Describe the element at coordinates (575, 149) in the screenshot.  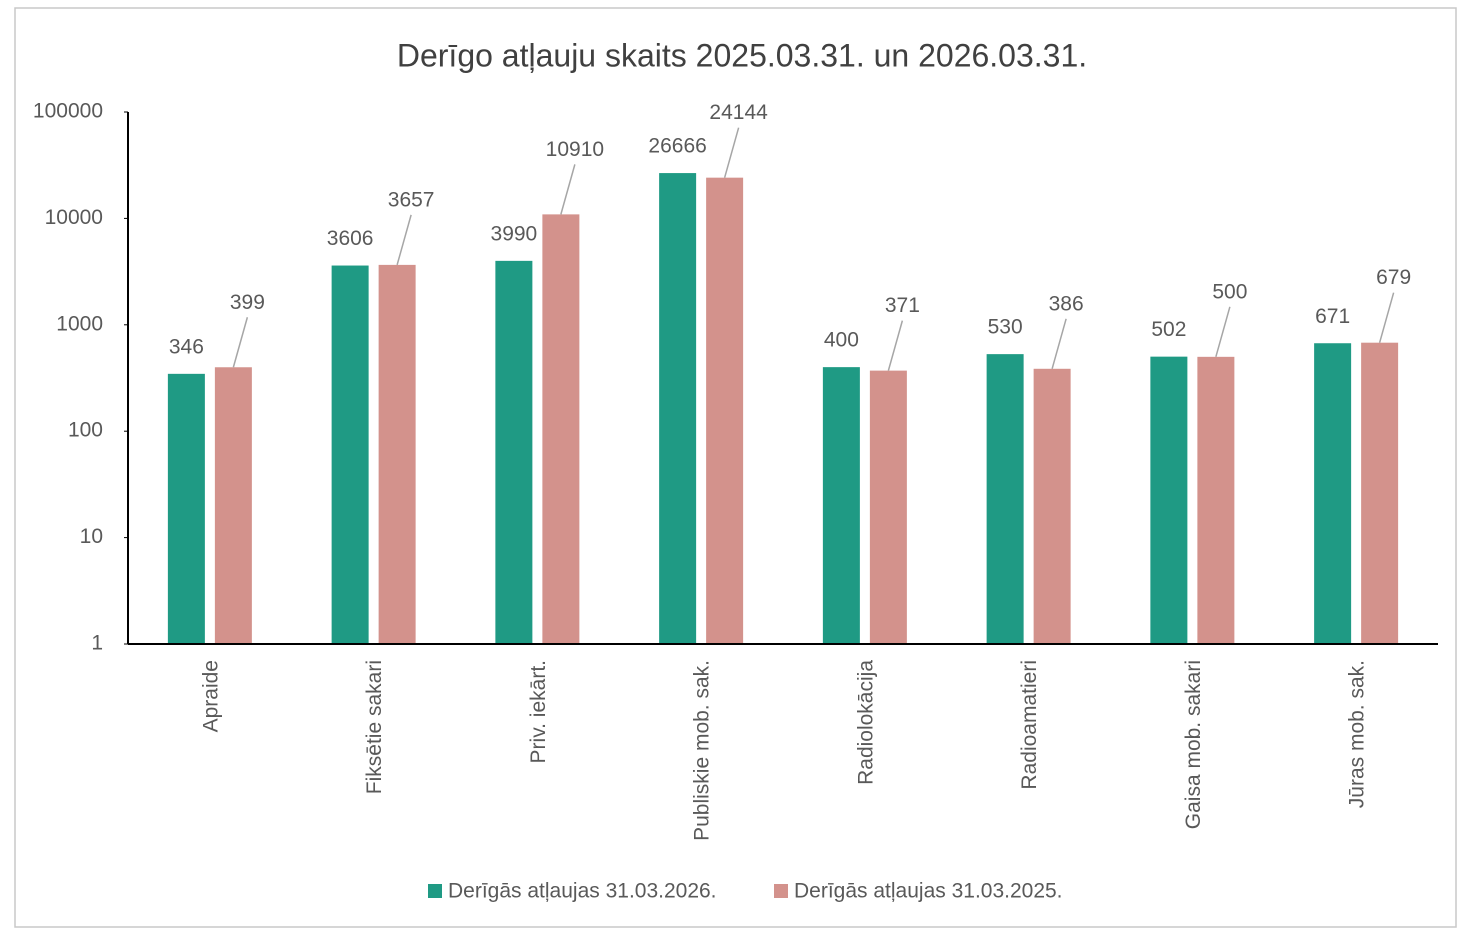
I see `data-label: 10910` at that location.